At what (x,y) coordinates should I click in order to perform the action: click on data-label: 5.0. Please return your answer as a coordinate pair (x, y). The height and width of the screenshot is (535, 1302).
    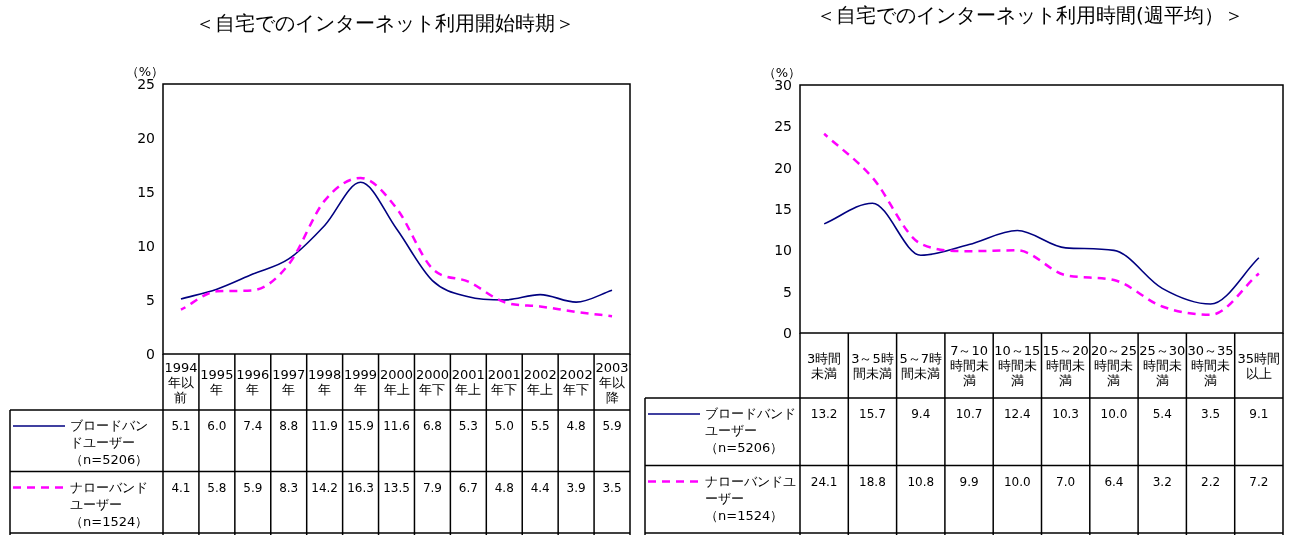
    Looking at the image, I should click on (504, 426).